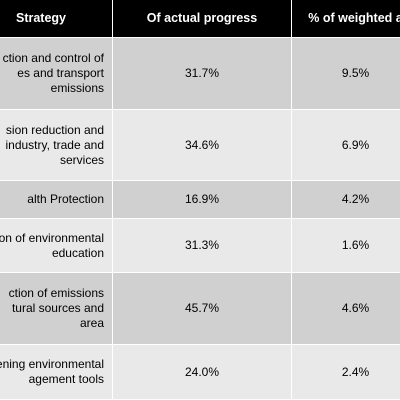 The width and height of the screenshot is (400, 400). I want to click on cell-text: 31.7%, so click(202, 73).